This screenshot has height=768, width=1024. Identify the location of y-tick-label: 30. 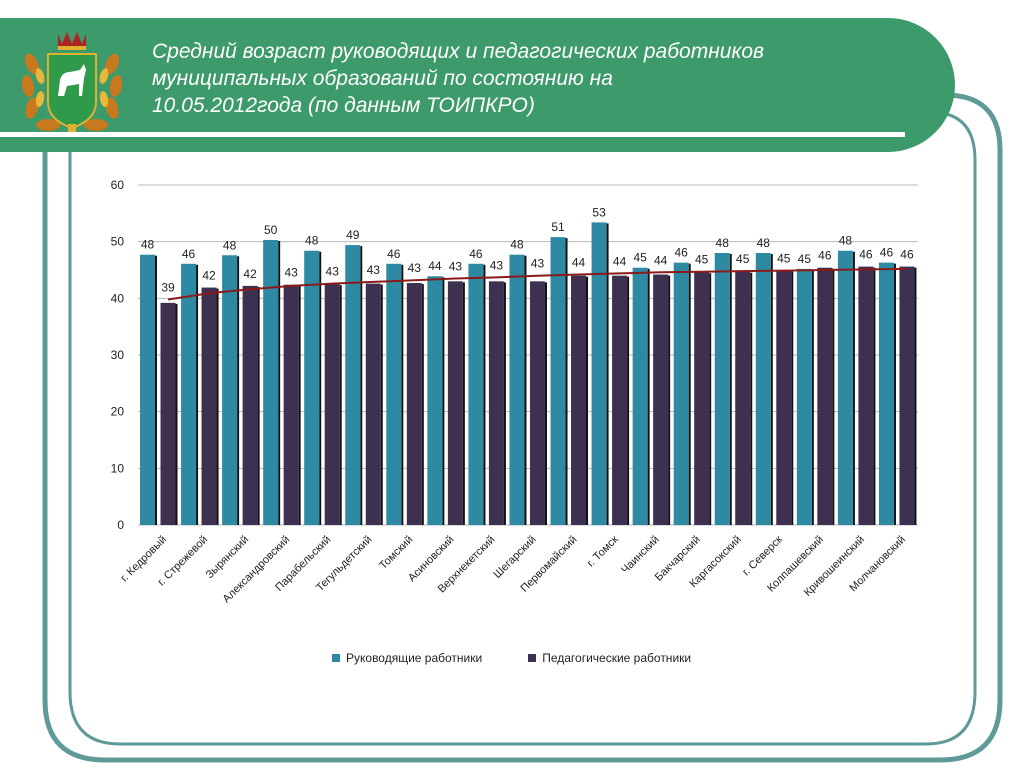
(118, 355).